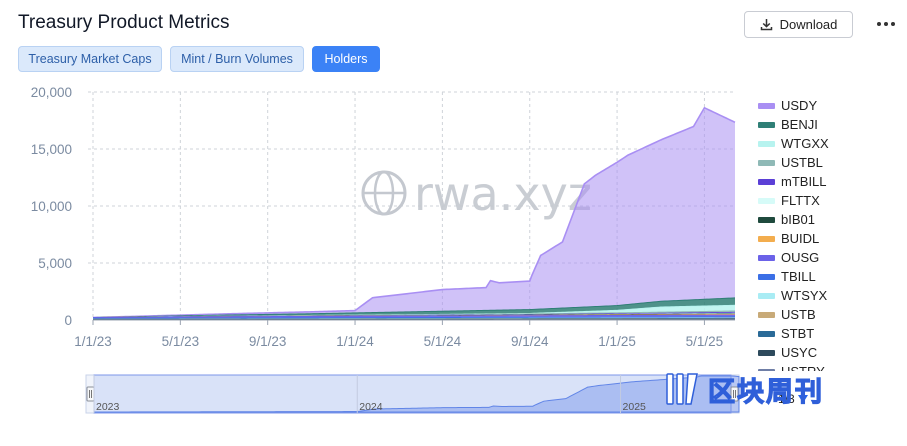  I want to click on y-tick-label: 10,000, so click(51, 206).